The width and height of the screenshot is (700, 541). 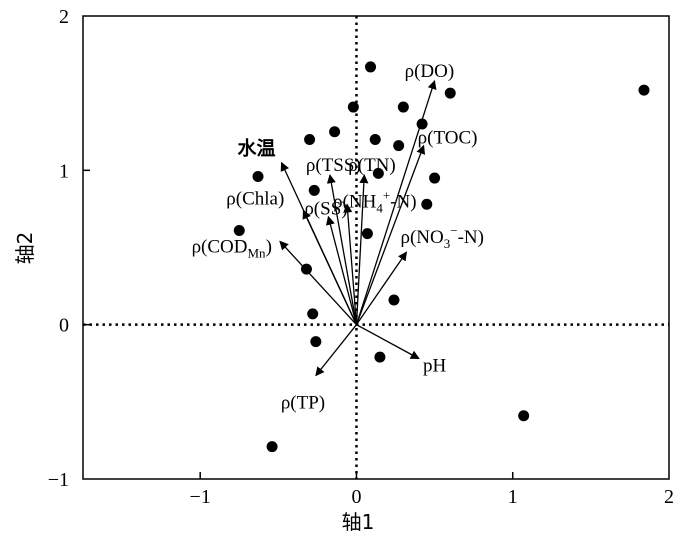 I want to click on vector-label: ρ(DO), so click(x=430, y=71).